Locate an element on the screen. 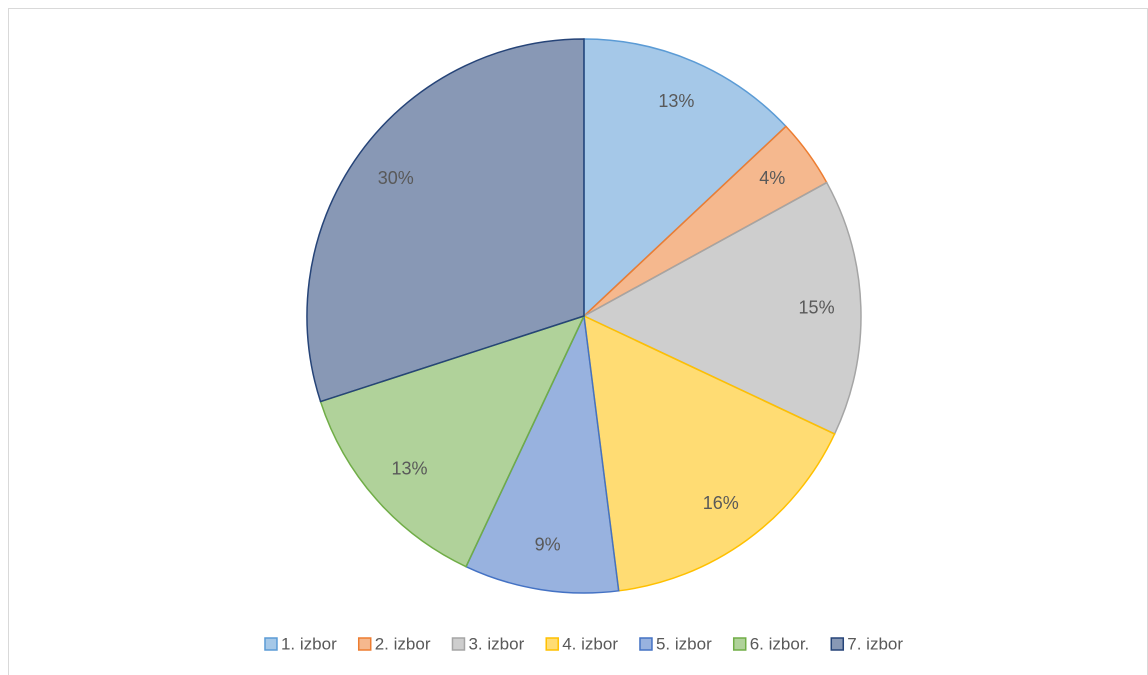  legend-item: 6. izbor. is located at coordinates (771, 643).